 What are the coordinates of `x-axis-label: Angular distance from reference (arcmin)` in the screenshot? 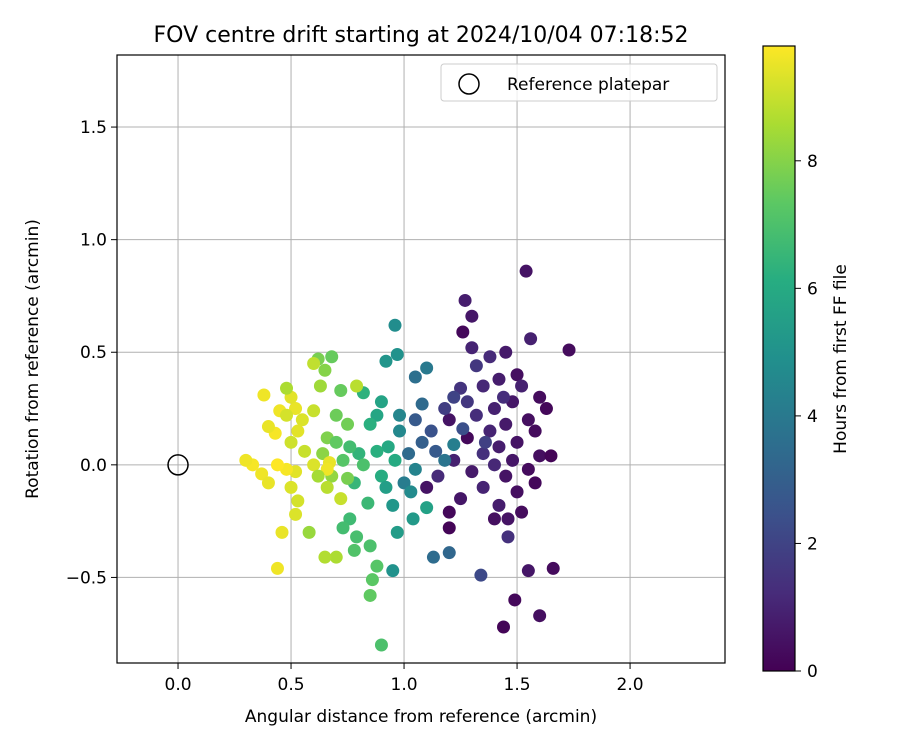 It's located at (421, 717).